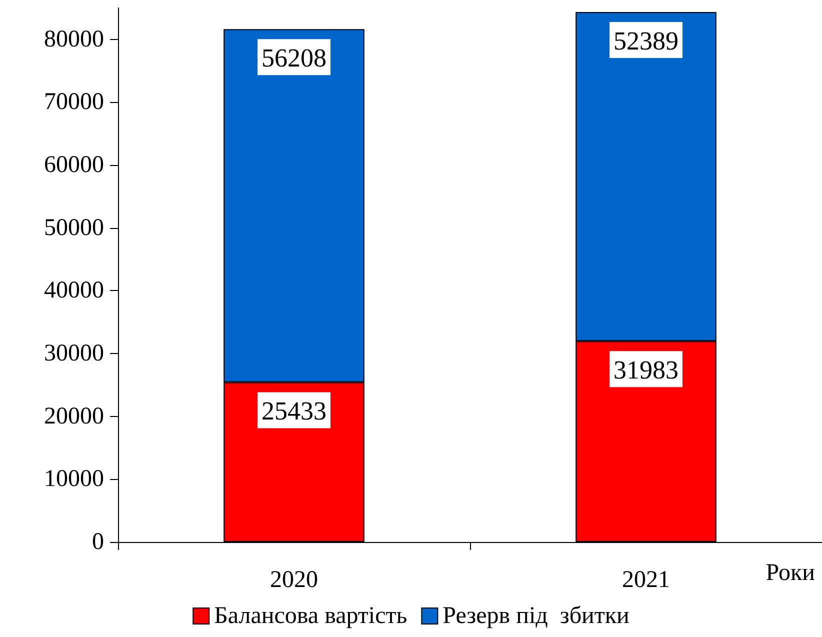  Describe the element at coordinates (74, 39) in the screenshot. I see `y-tick-label: 80000` at that location.